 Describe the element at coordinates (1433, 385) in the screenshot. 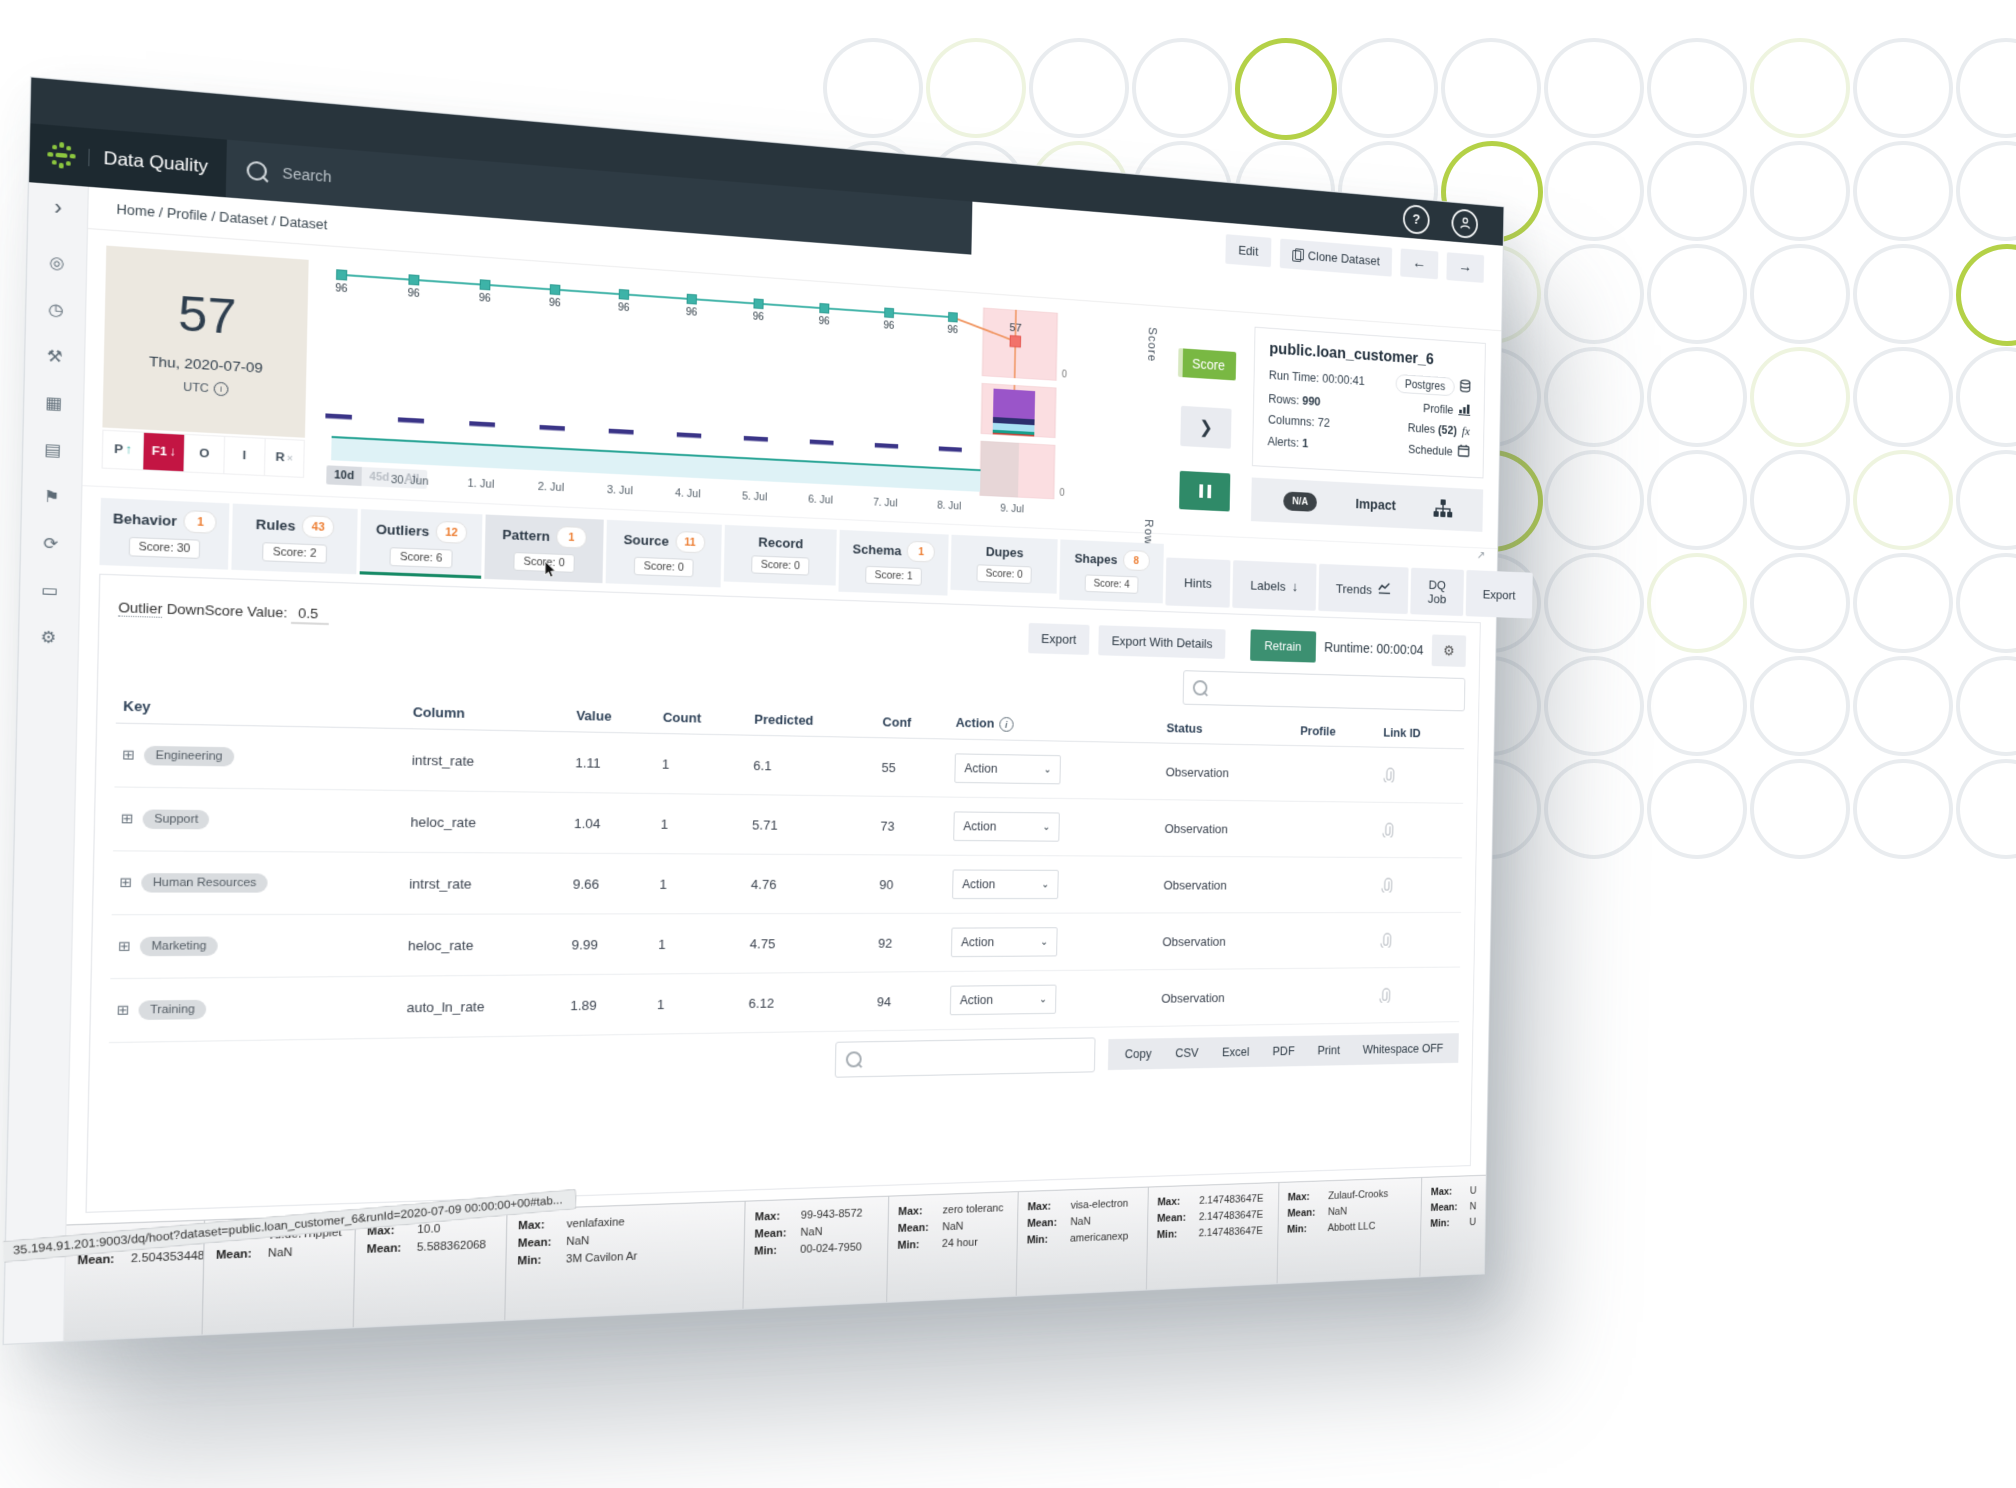

I see `postgres-link: Postgres` at that location.